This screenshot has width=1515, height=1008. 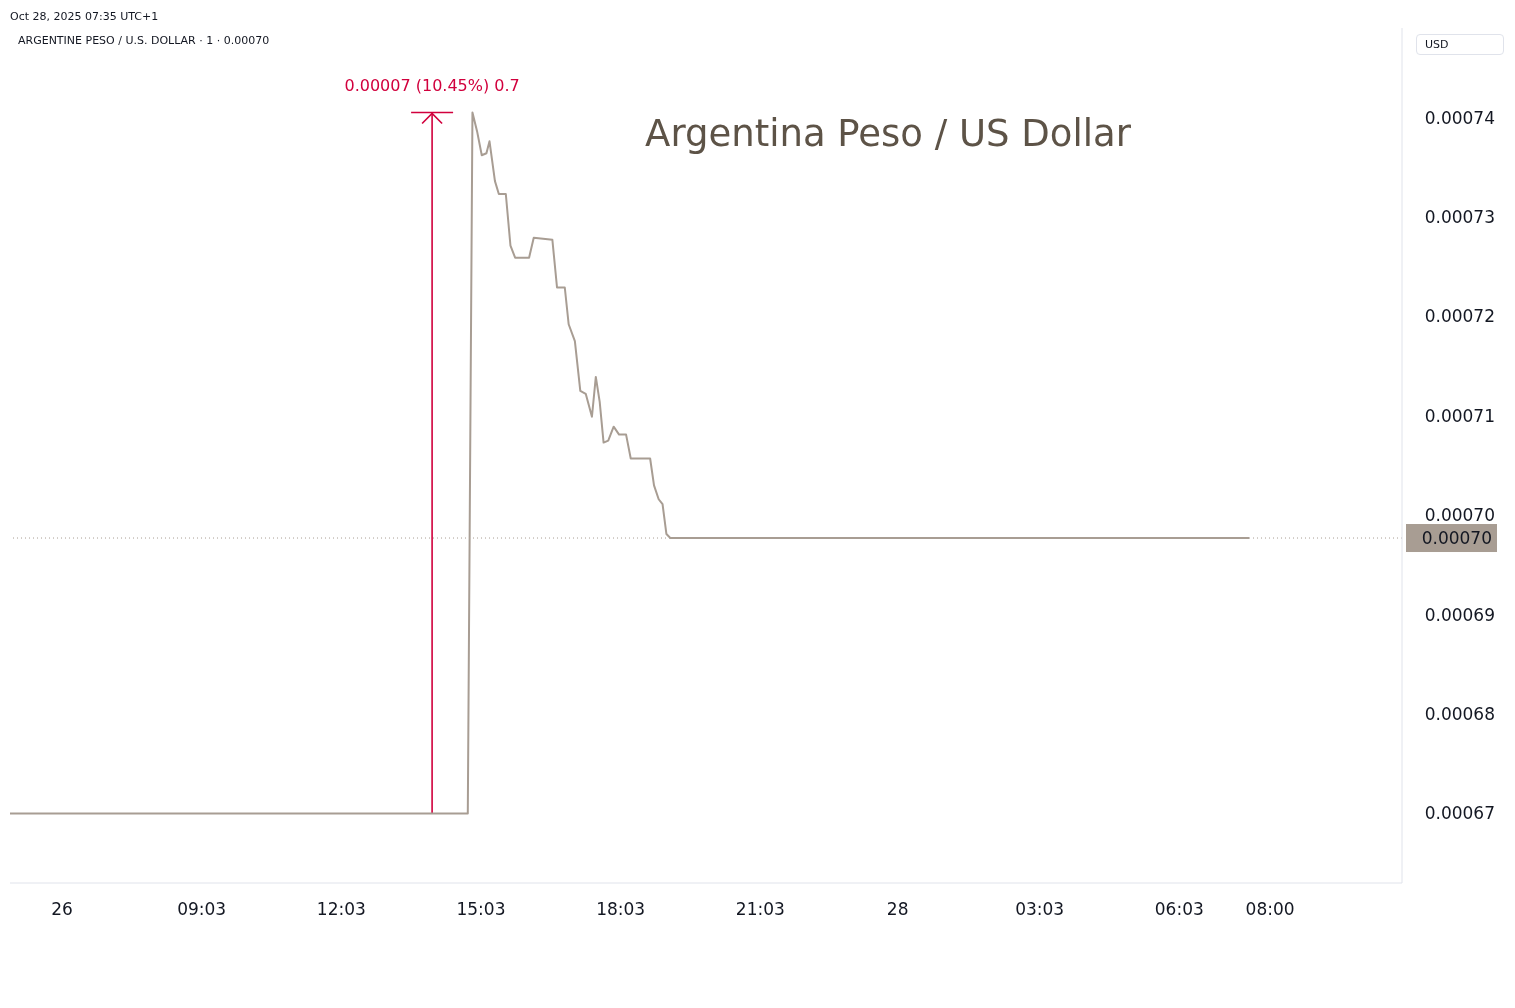 I want to click on x-tick-label: 28, so click(x=897, y=909).